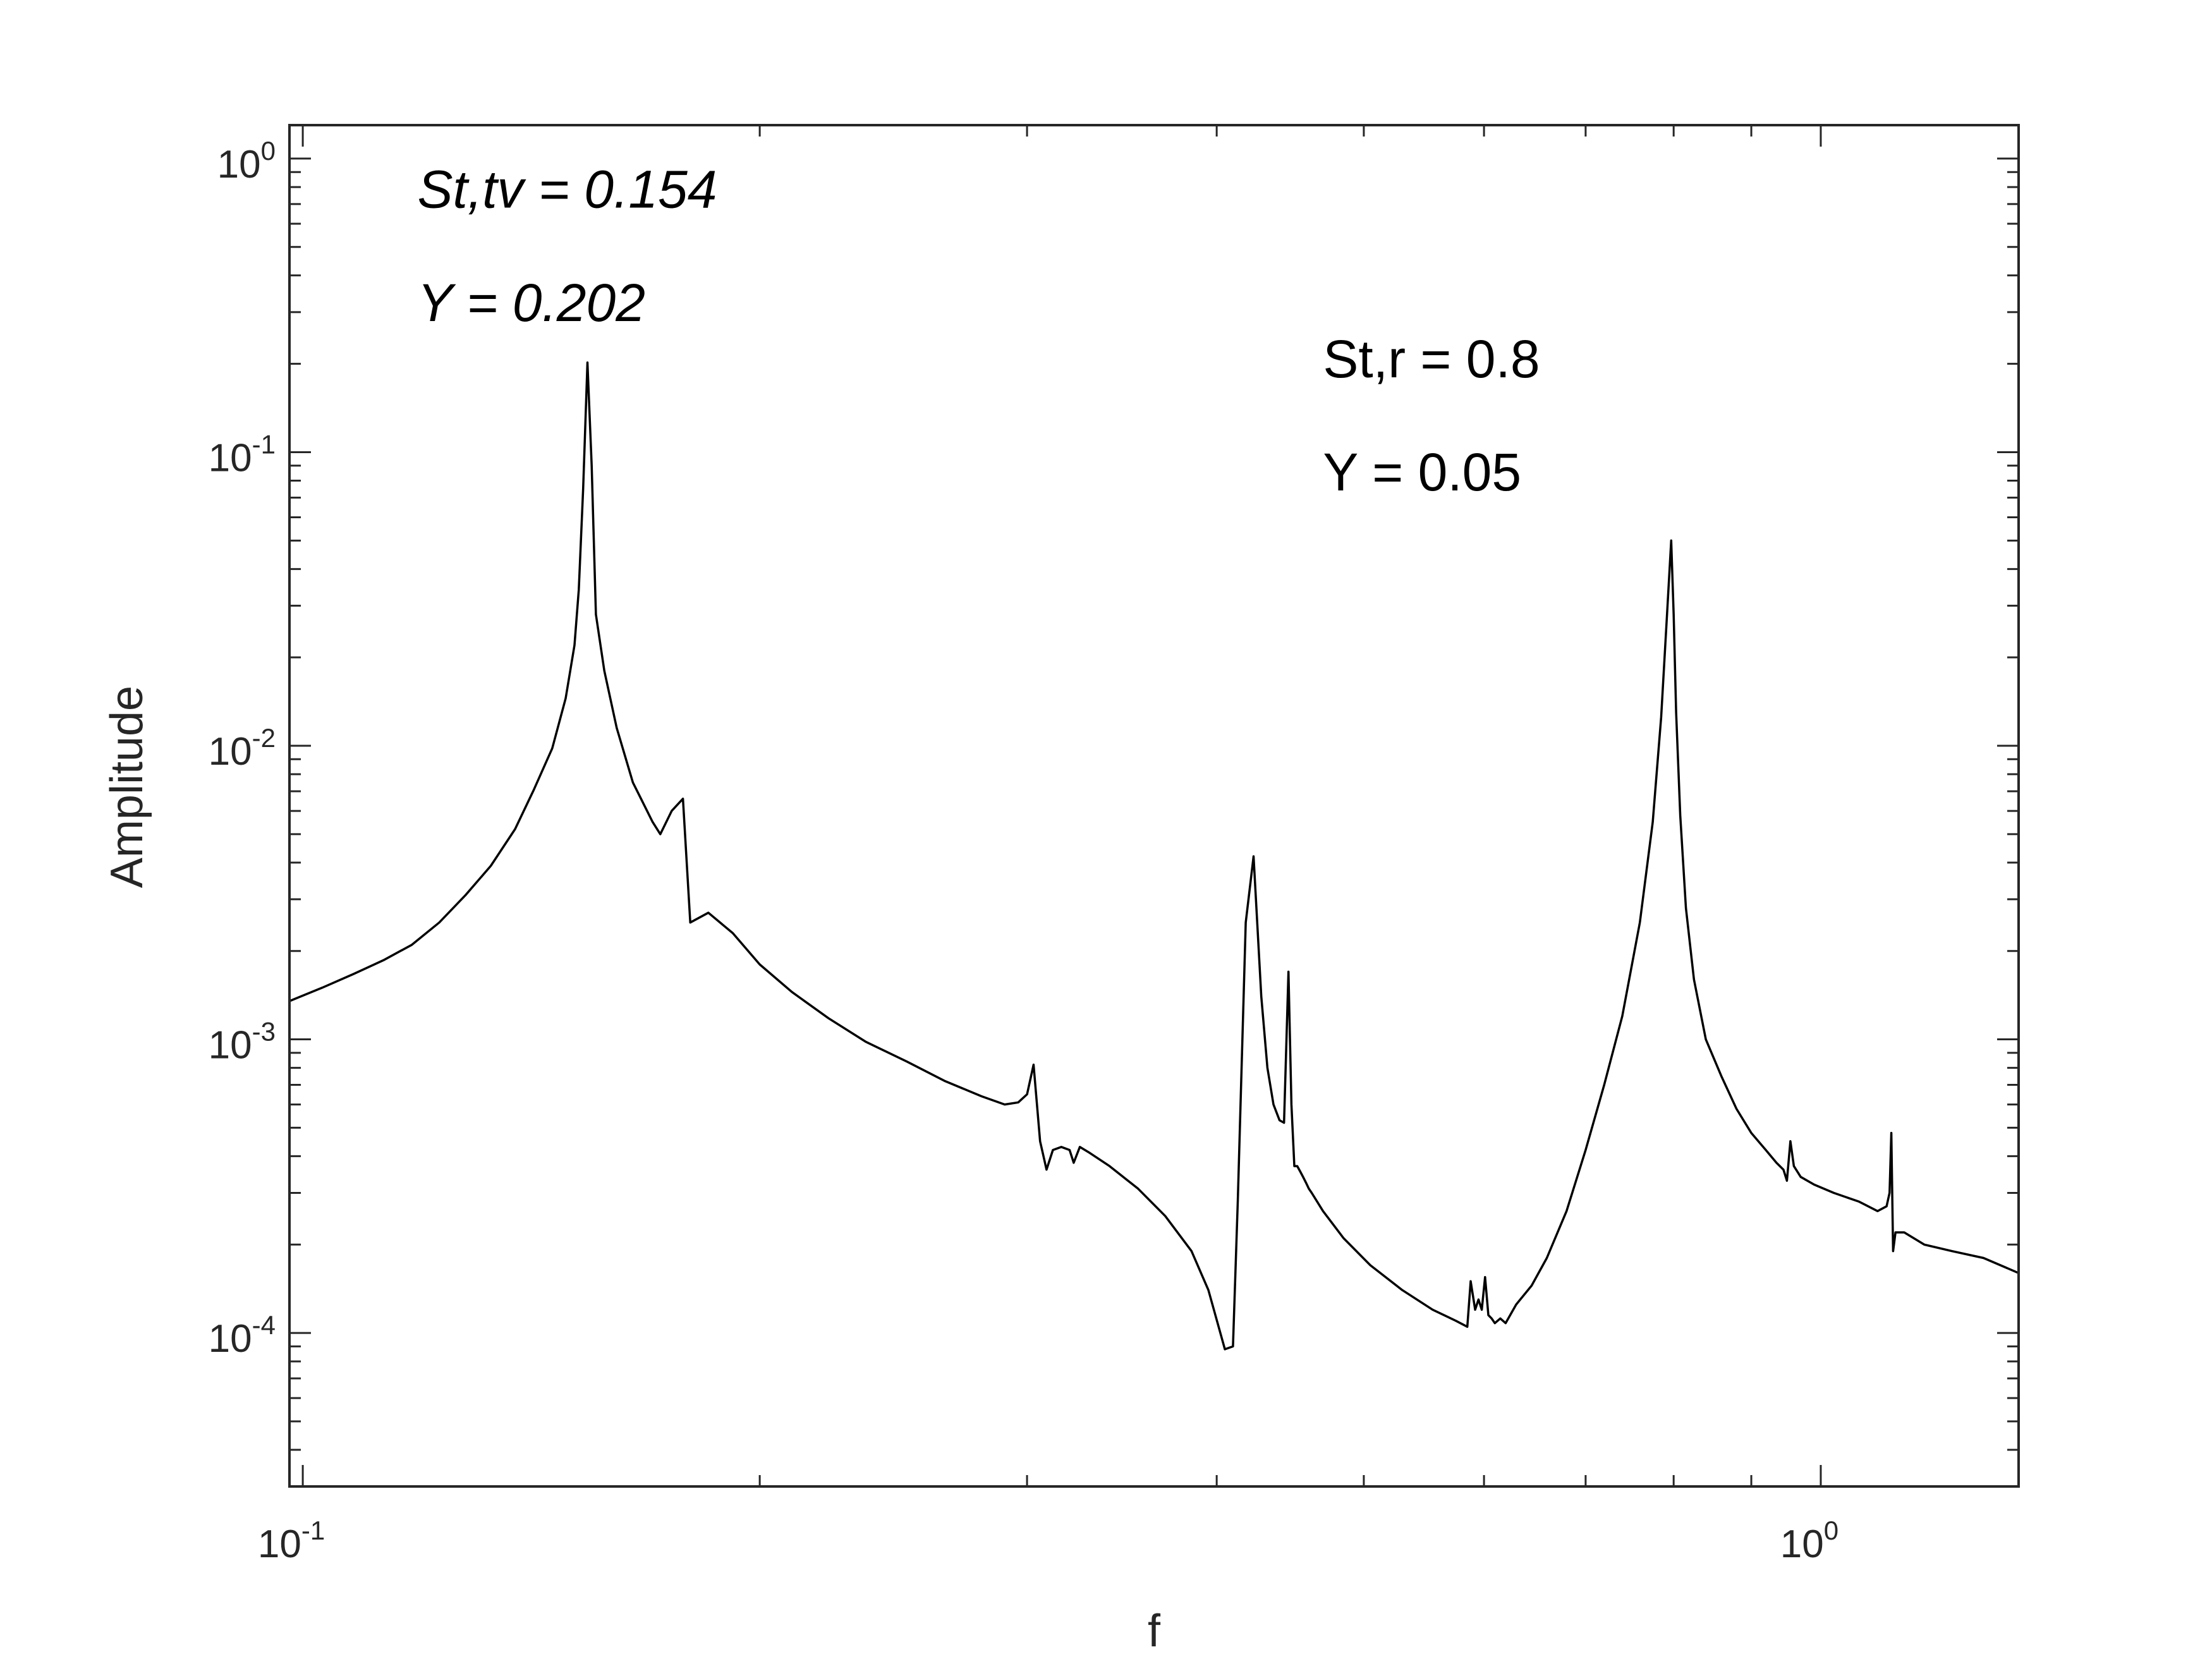  What do you see at coordinates (531, 302) in the screenshot?
I see `annotation-label: Y = 0.202` at bounding box center [531, 302].